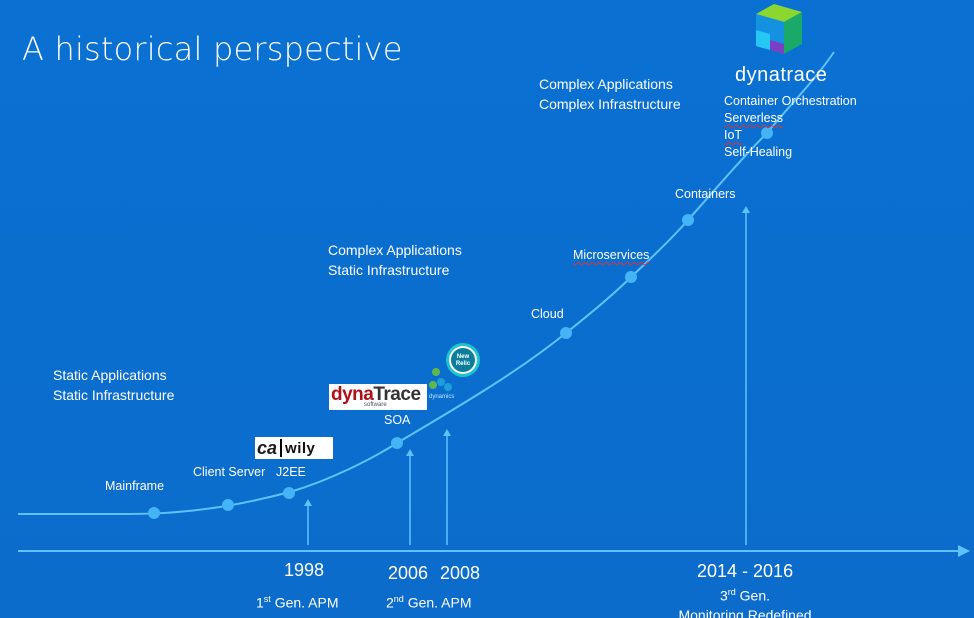 This screenshot has height=618, width=974. I want to click on gen-third-line2: Monitoring Redefined, so click(745, 612).